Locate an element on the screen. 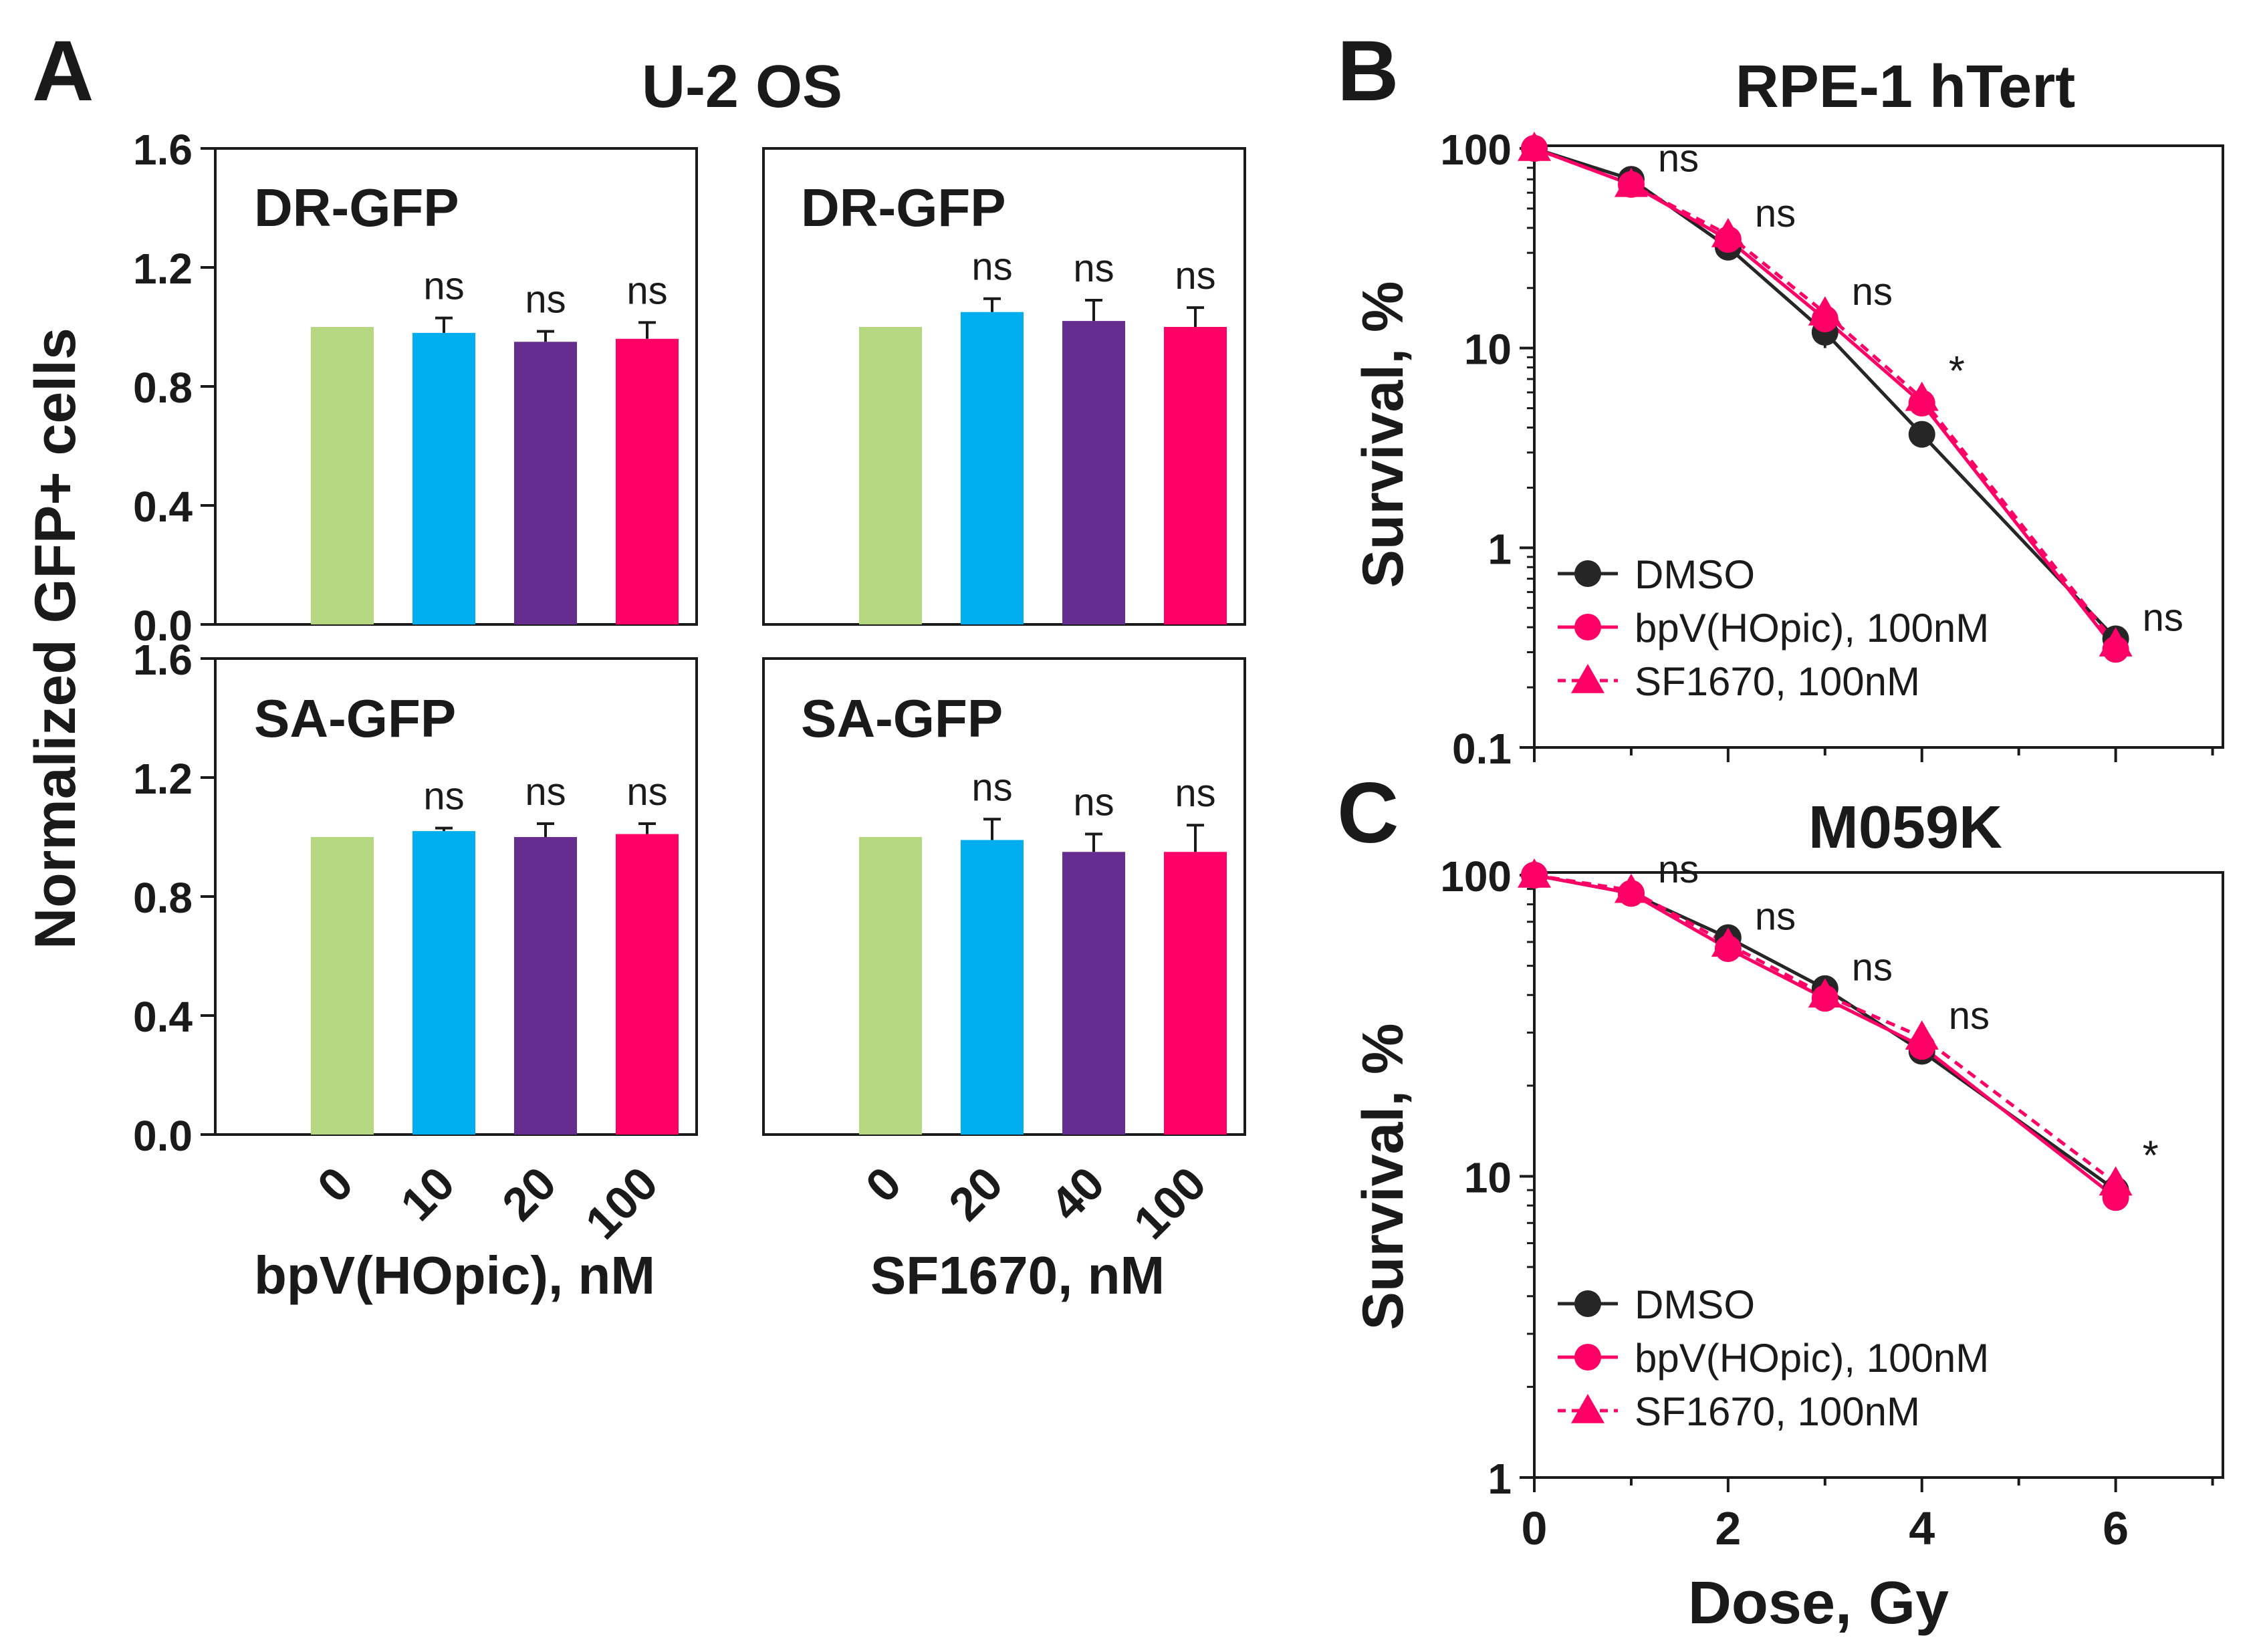  panel-letter-c: C is located at coordinates (1368, 813).